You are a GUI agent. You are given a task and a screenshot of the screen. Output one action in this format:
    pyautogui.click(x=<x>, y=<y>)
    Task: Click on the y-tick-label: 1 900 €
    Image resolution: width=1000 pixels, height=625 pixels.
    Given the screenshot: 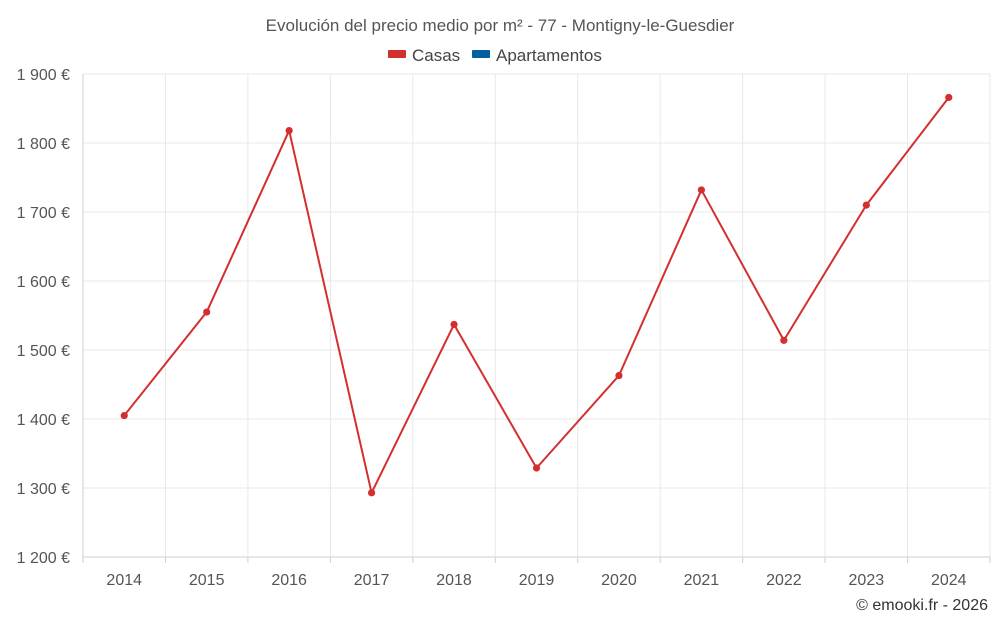 What is the action you would take?
    pyautogui.click(x=43, y=75)
    